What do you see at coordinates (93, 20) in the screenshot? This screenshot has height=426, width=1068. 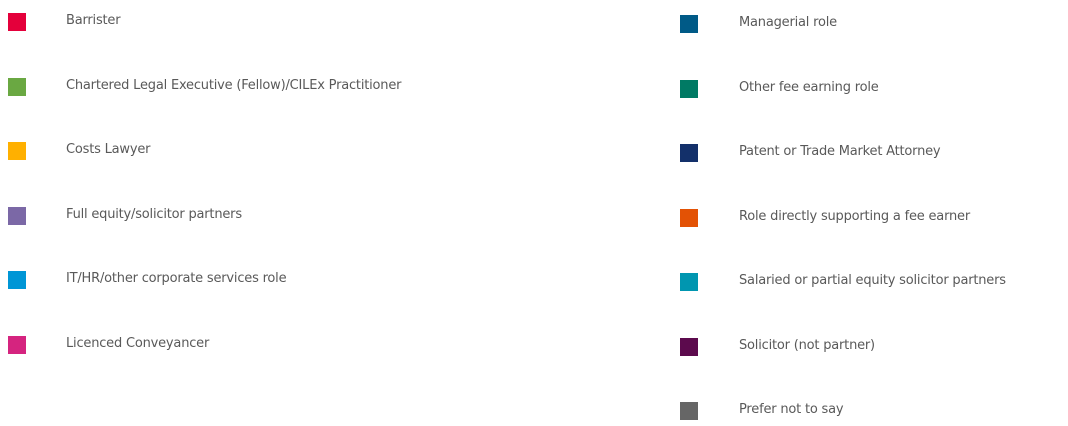 I see `legend-label: Barrister` at bounding box center [93, 20].